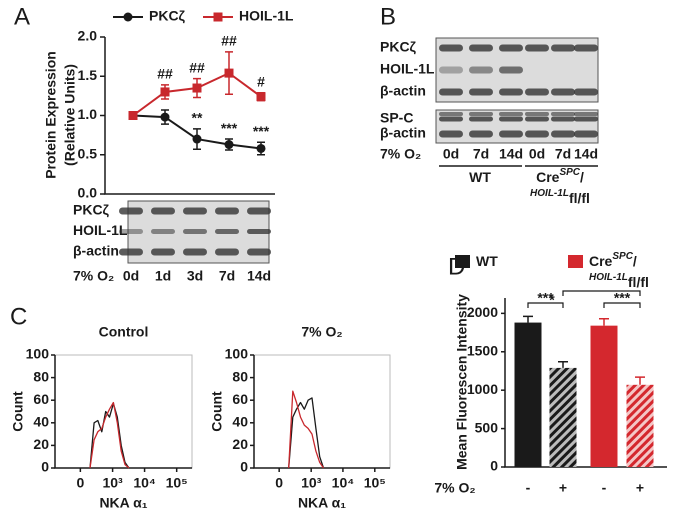 This screenshot has height=515, width=677. I want to click on lane-label: 0d, so click(537, 154).